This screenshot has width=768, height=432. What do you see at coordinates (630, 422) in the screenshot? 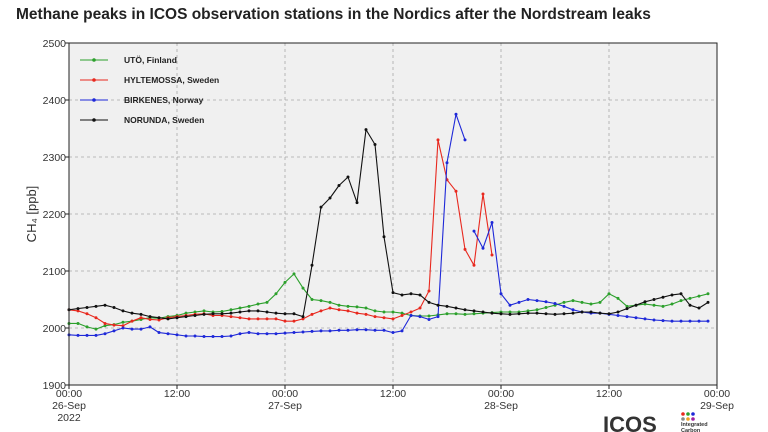
I see `logo-wordmark: ICOS` at bounding box center [630, 422].